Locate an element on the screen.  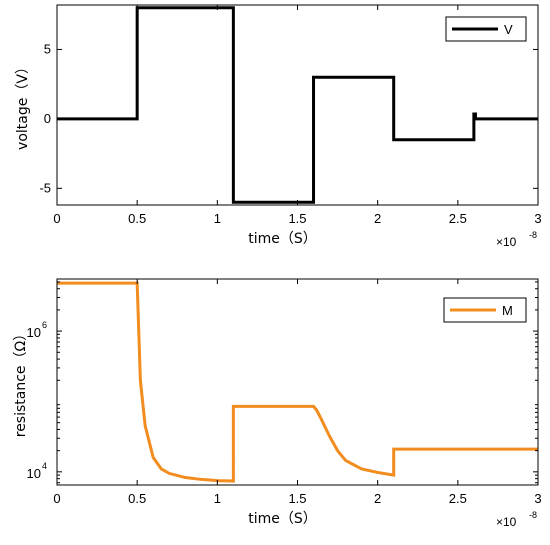
y-tick-label: -5 is located at coordinates (45, 187).